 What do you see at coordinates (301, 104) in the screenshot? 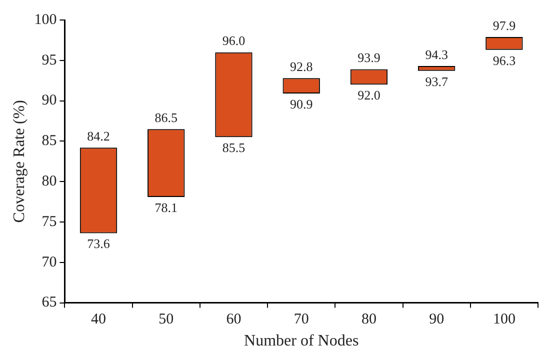
I see `annotation: 90.9` at bounding box center [301, 104].